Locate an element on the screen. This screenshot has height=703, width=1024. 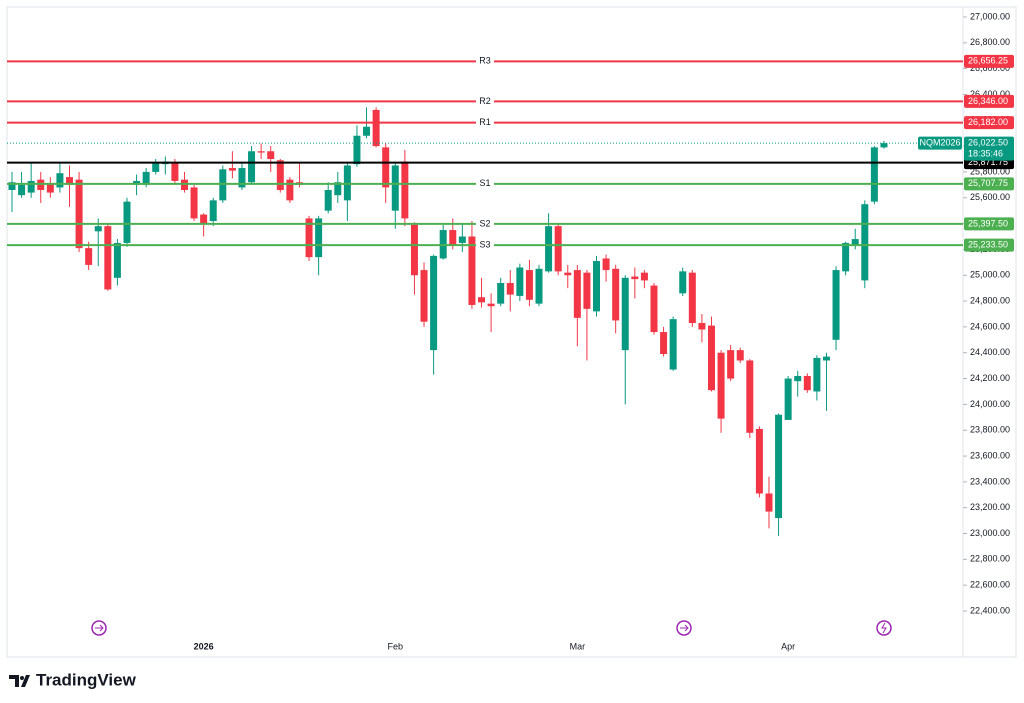
y-tick-label: 23,800.00 is located at coordinates (990, 430).